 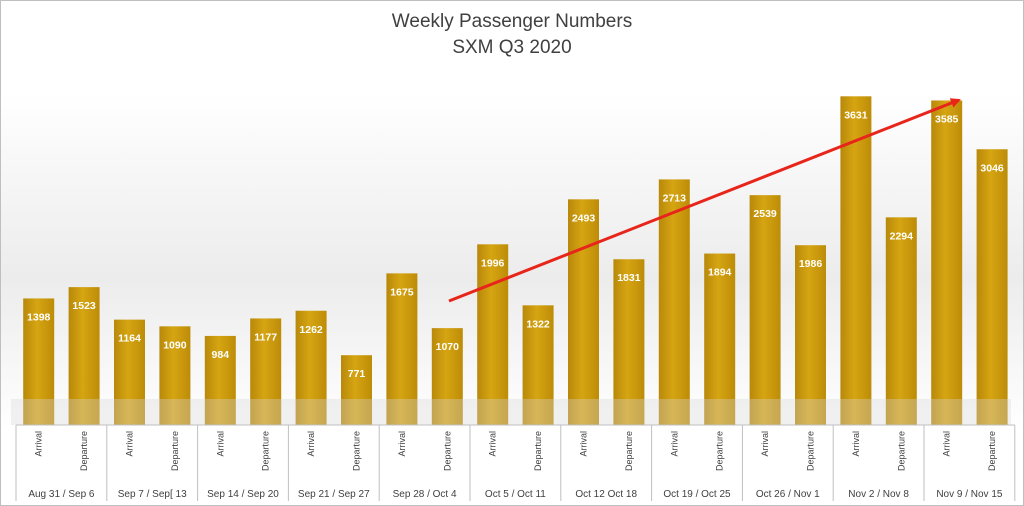 What do you see at coordinates (511, 412) in the screenshot?
I see `floor-shadow` at bounding box center [511, 412].